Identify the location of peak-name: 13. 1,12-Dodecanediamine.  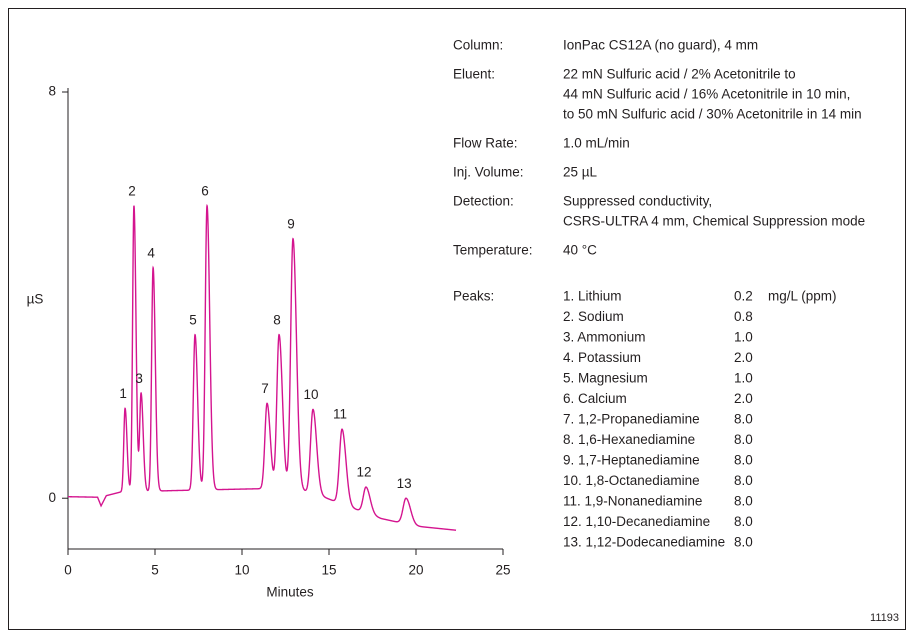
(644, 542).